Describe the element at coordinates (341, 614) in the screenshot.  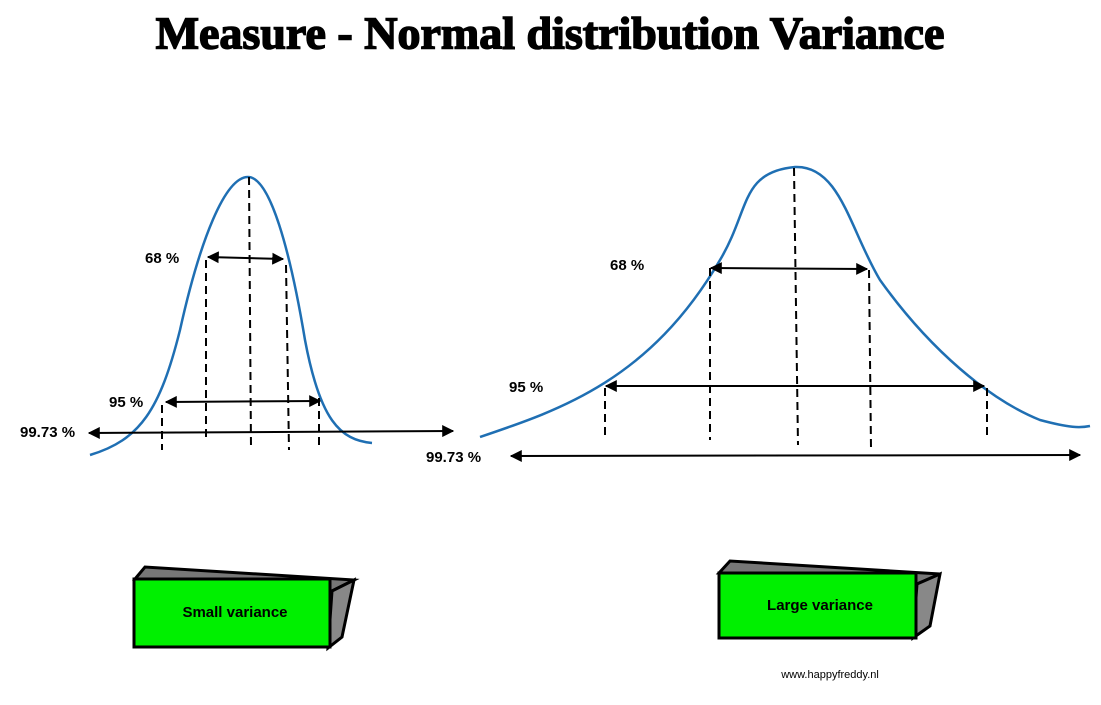
I see `box-side` at that location.